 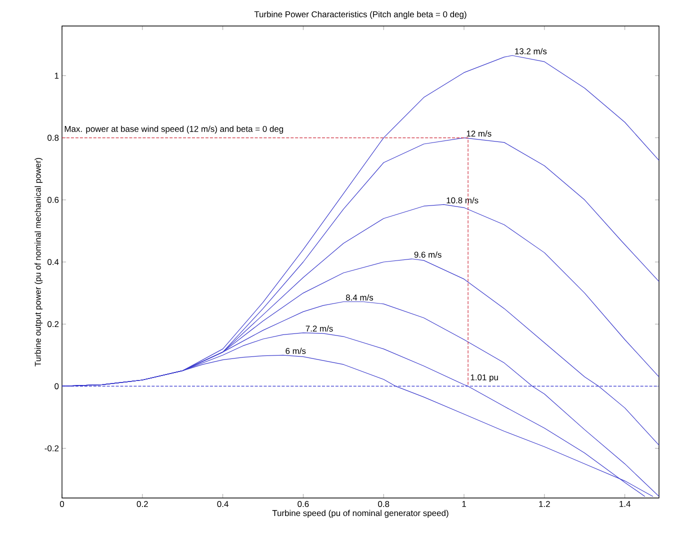 What do you see at coordinates (53, 324) in the screenshot?
I see `y-tick-label: 0.2` at bounding box center [53, 324].